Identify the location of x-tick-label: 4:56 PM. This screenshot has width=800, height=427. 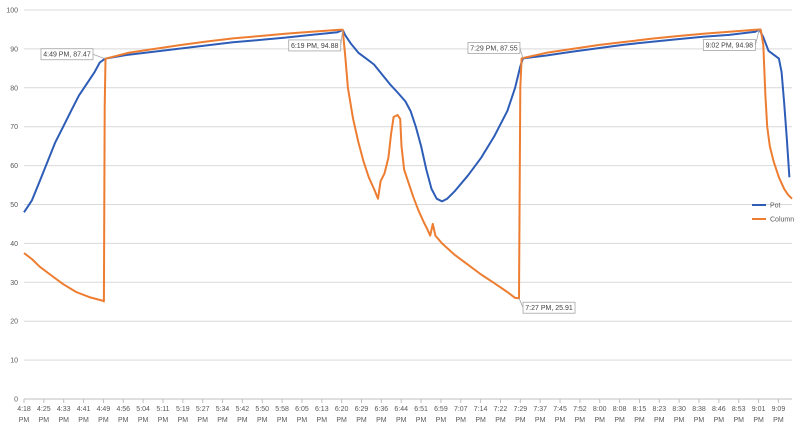
(123, 415).